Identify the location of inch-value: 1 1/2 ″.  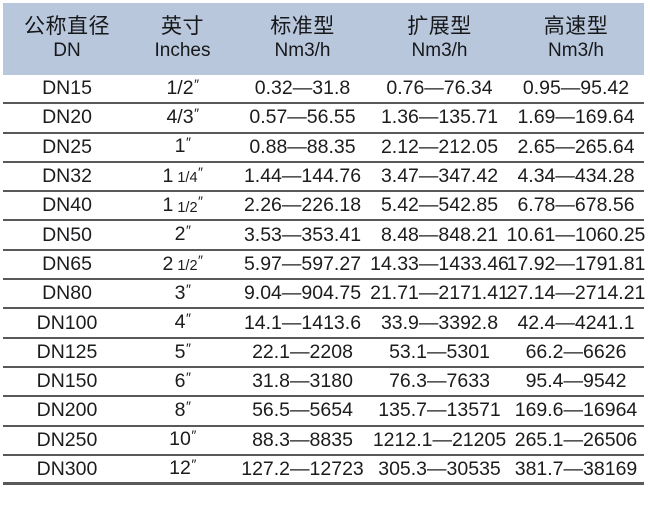
(183, 205).